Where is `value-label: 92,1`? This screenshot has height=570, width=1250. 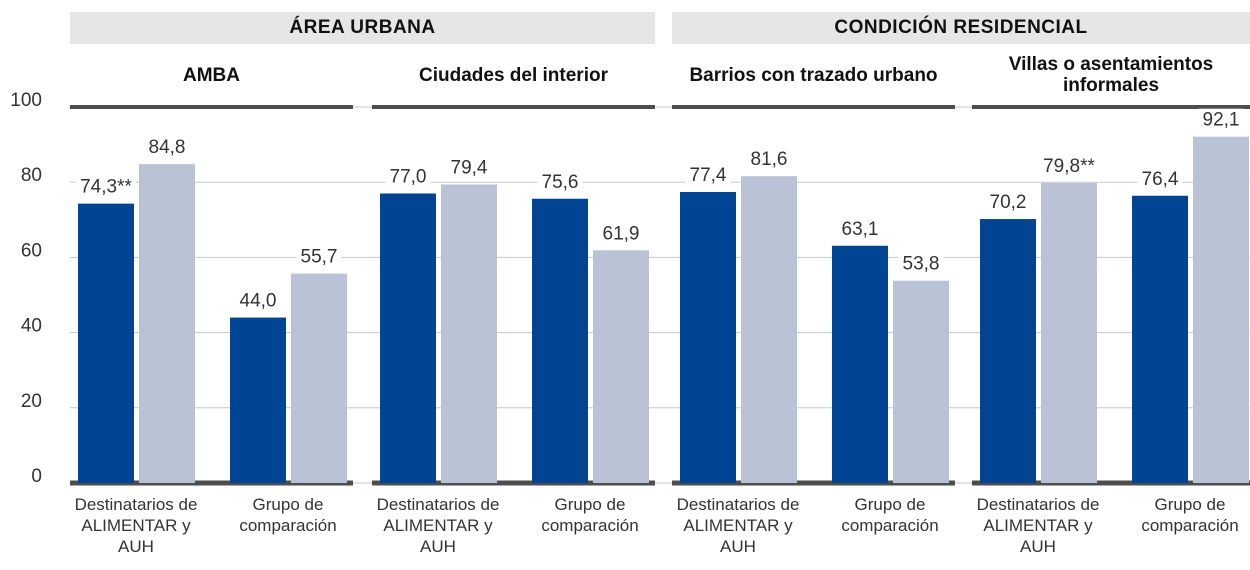 value-label: 92,1 is located at coordinates (1221, 120).